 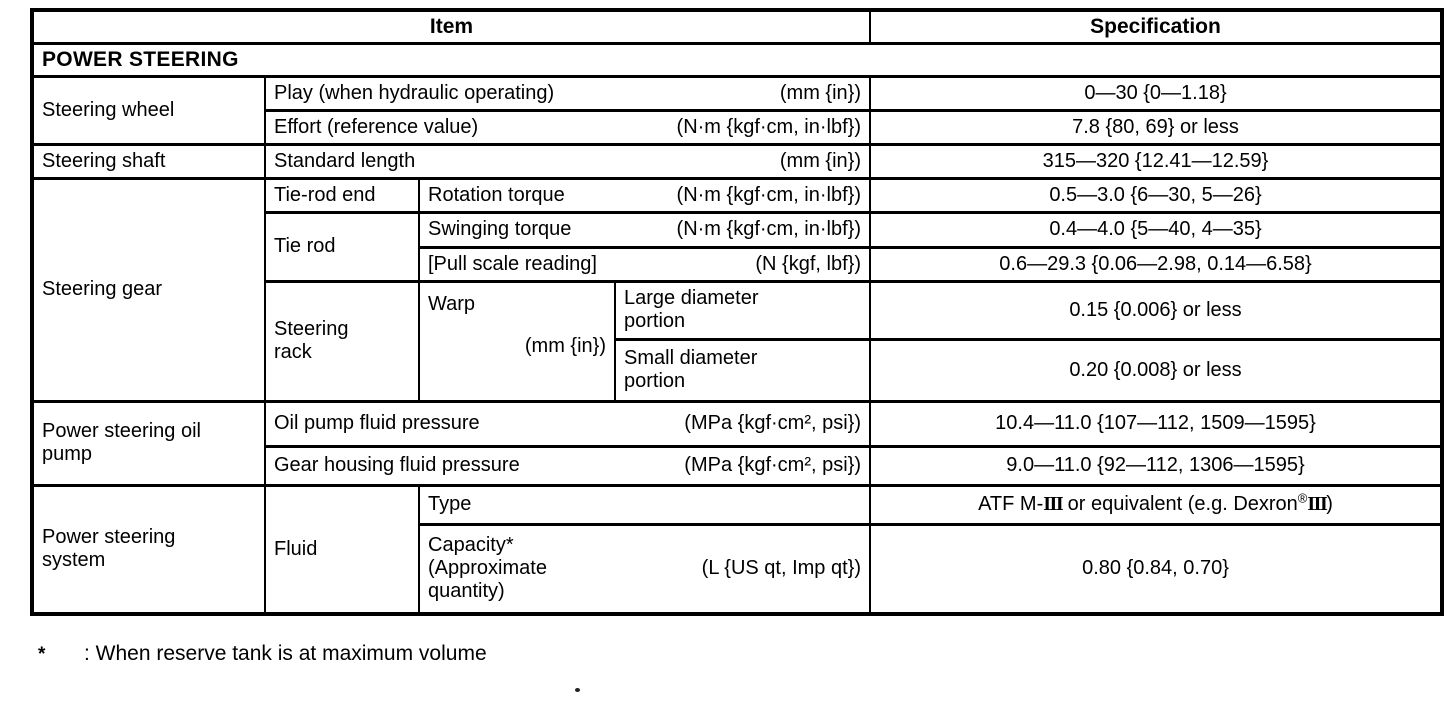 I want to click on section-title-power-steering: POWER STEERING, so click(x=737, y=59).